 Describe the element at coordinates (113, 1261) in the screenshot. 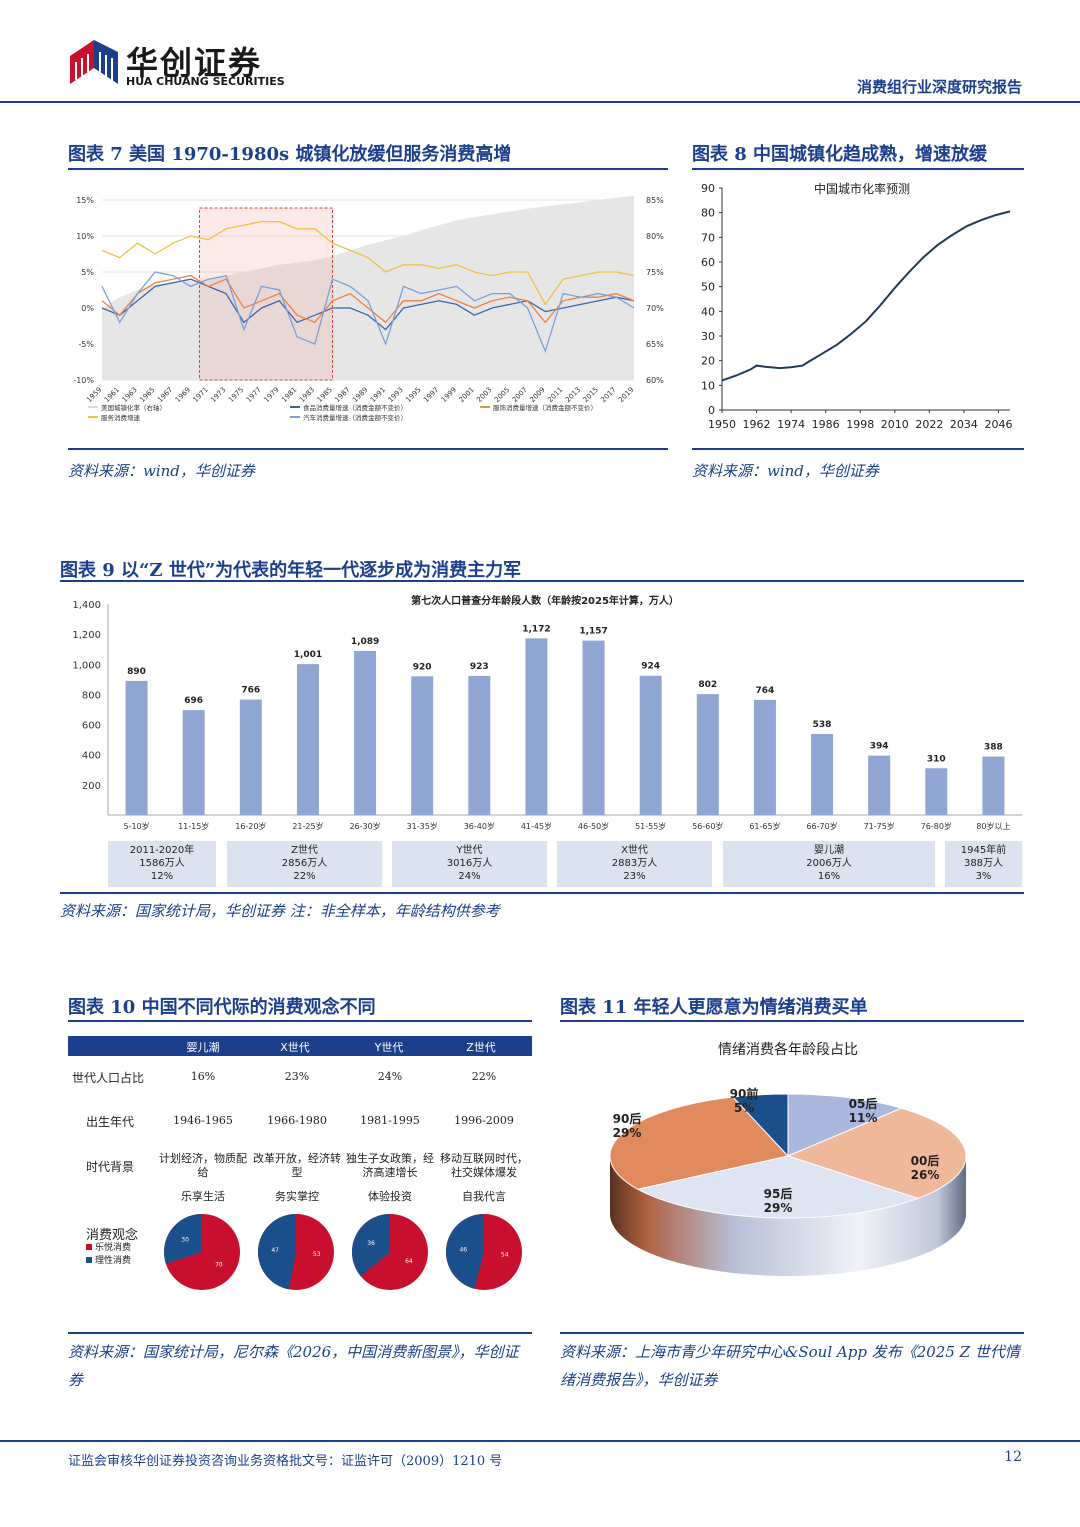

I see `legend-label: 理性消费` at that location.